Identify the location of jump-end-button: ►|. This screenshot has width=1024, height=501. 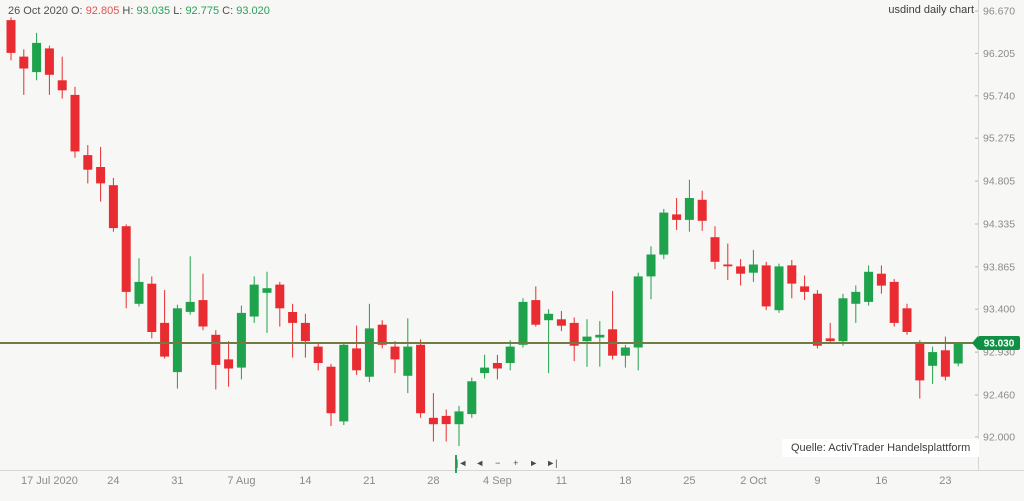
(552, 463).